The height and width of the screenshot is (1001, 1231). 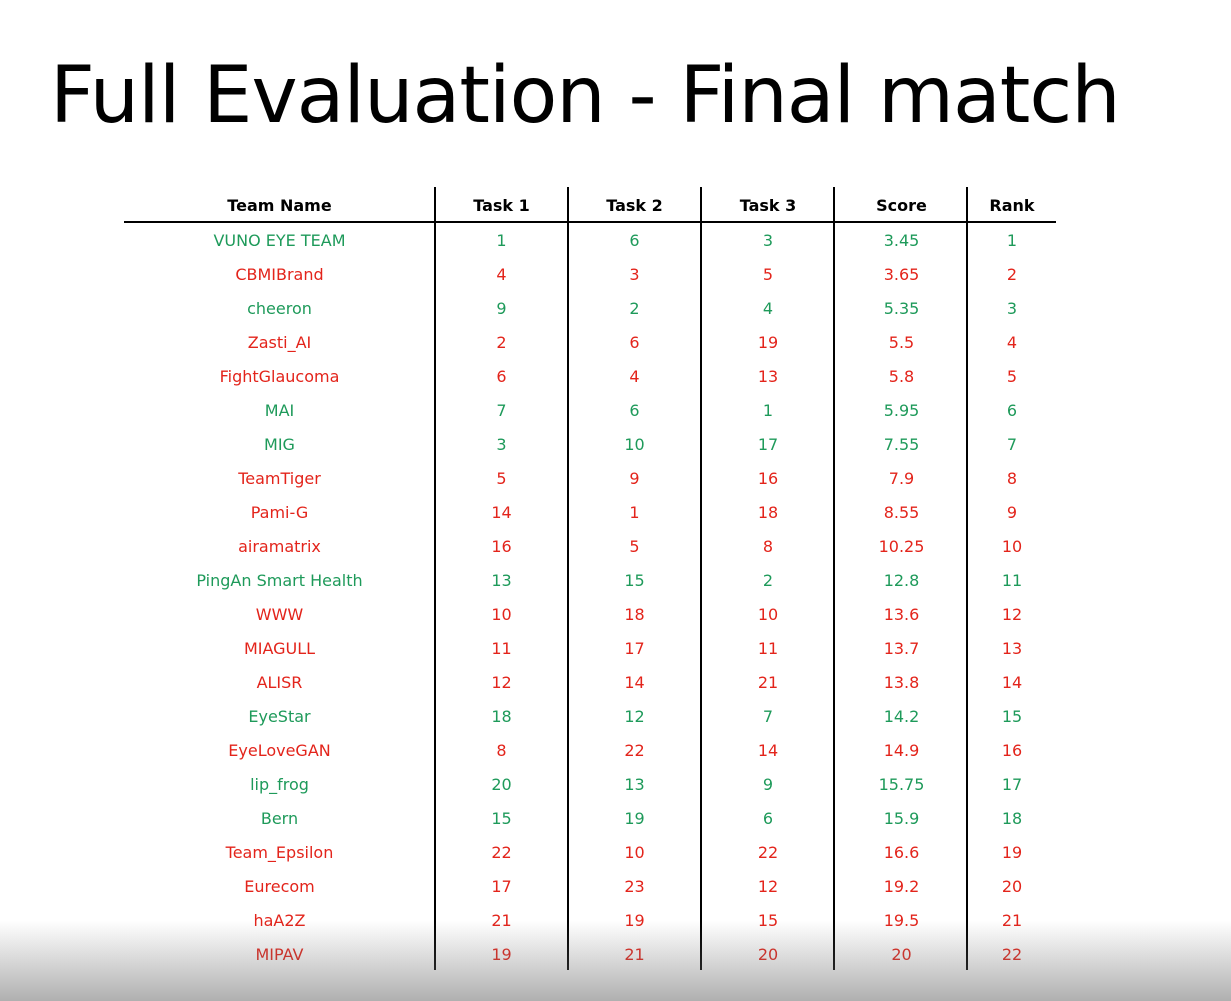 What do you see at coordinates (1012, 410) in the screenshot?
I see `rank-cell: 6` at bounding box center [1012, 410].